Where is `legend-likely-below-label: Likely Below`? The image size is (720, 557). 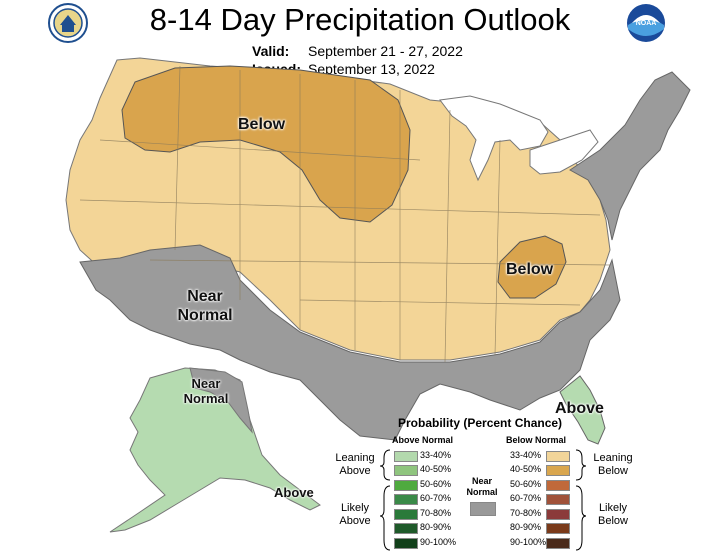 legend-likely-below-label: Likely Below is located at coordinates (613, 515).